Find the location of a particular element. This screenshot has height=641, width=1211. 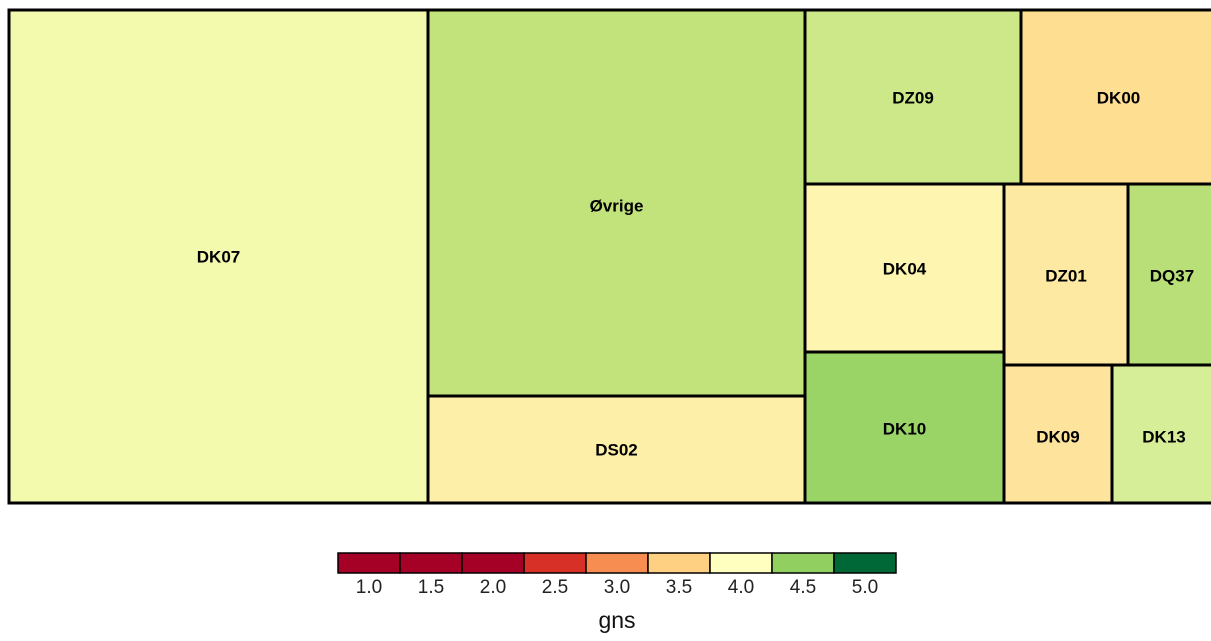

treemap-label-dz09: DZ09 is located at coordinates (913, 97).